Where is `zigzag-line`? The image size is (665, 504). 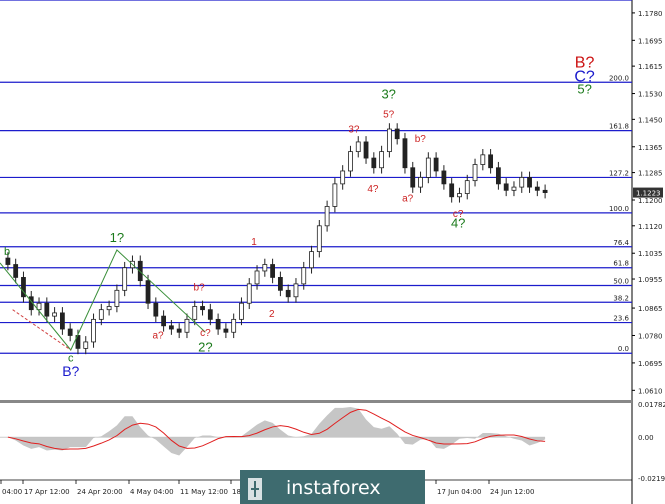 zigzag-line is located at coordinates (103, 300).